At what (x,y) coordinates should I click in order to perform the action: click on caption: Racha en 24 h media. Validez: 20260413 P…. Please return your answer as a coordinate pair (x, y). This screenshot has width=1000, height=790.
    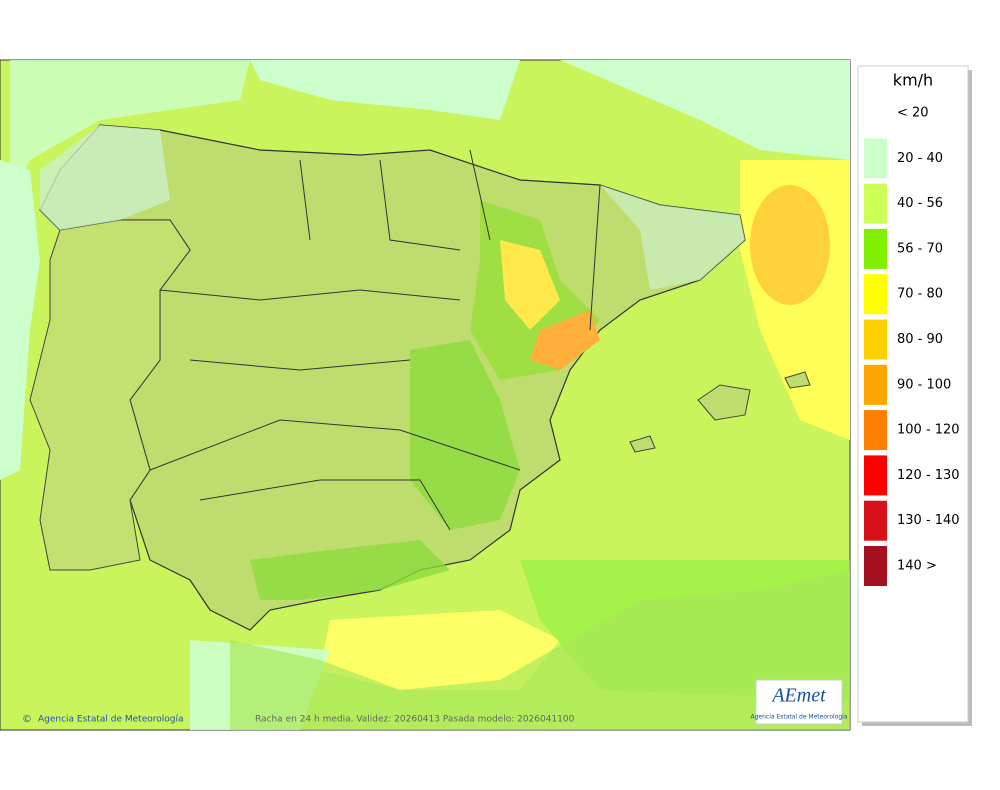
    Looking at the image, I should click on (415, 720).